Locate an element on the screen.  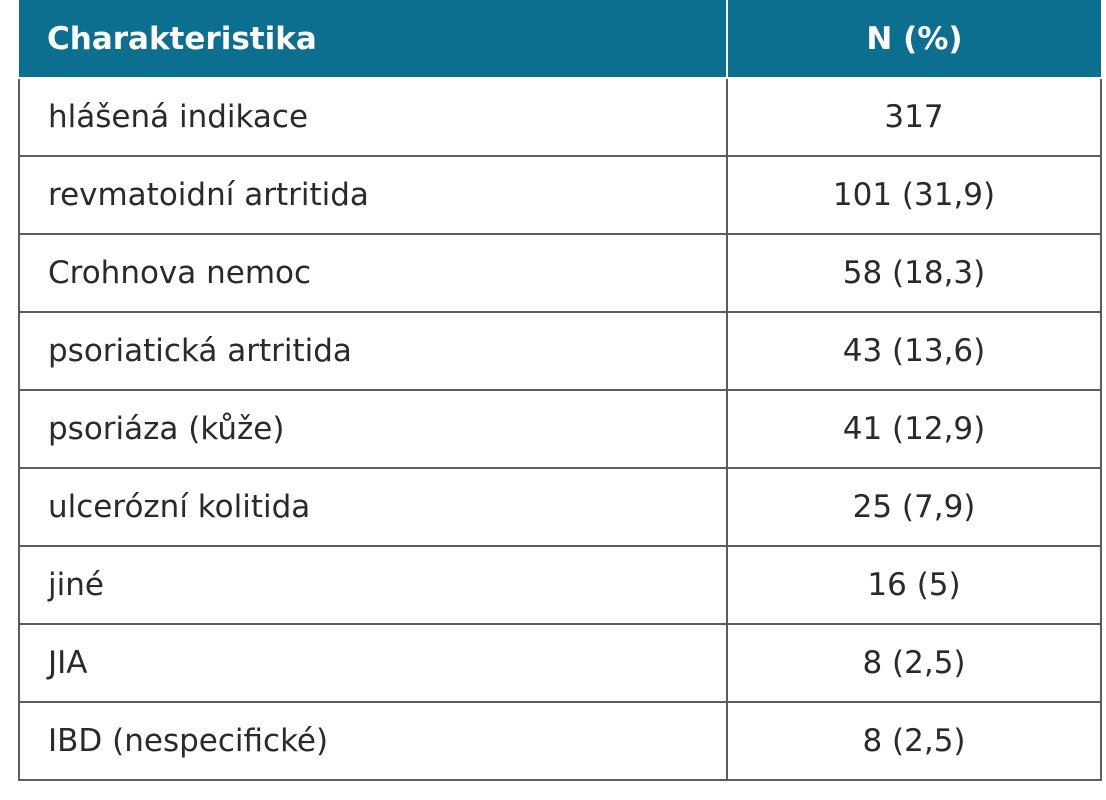
table-row: psoriáza (kůže) 41 (12,9) is located at coordinates (560, 429).